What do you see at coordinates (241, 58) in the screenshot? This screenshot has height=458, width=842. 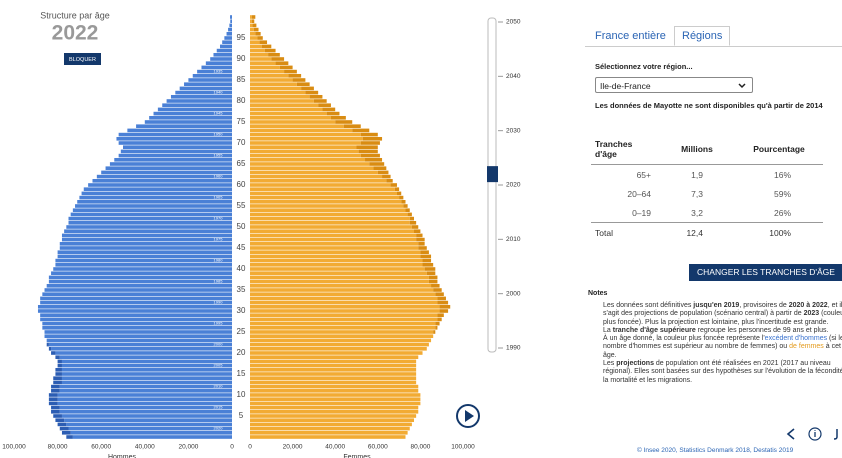 I see `age-tick-label: 90` at bounding box center [241, 58].